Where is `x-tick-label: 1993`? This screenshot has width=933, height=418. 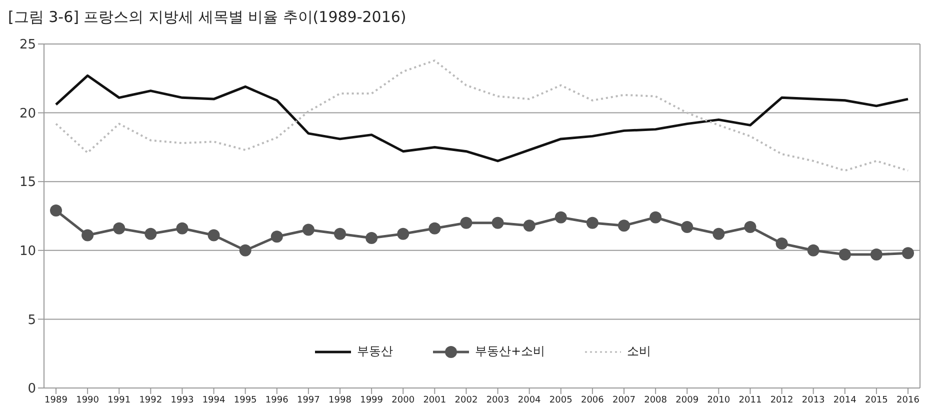
x-tick-label: 1993 is located at coordinates (182, 400).